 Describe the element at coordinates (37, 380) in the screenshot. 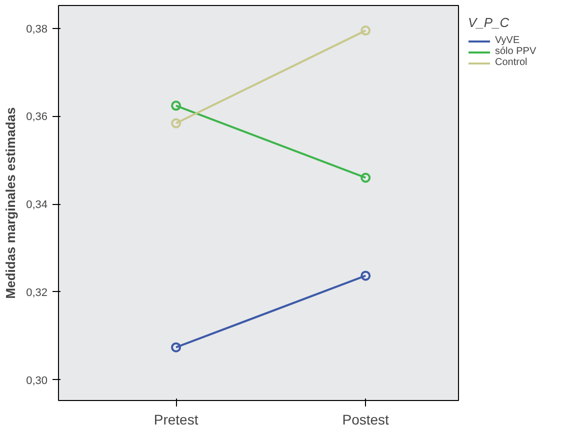

I see `y-tick-label: 0,30` at that location.